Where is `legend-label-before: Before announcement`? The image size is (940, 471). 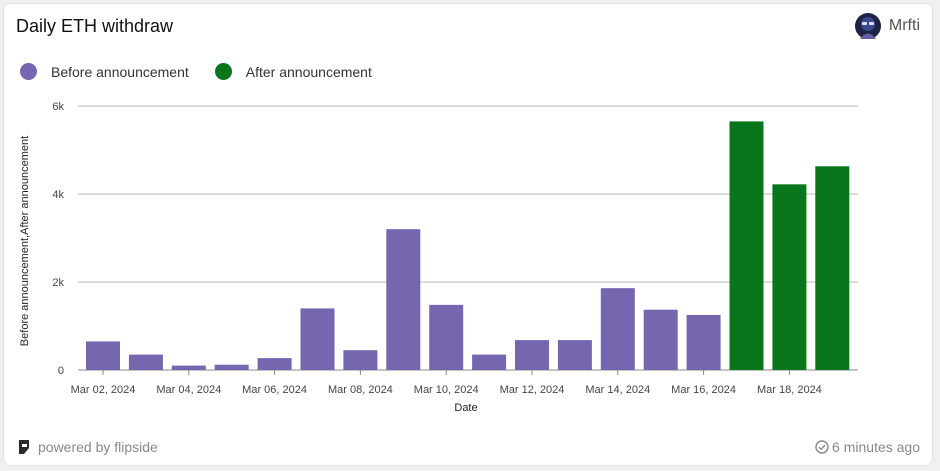 legend-label-before: Before announcement is located at coordinates (120, 71).